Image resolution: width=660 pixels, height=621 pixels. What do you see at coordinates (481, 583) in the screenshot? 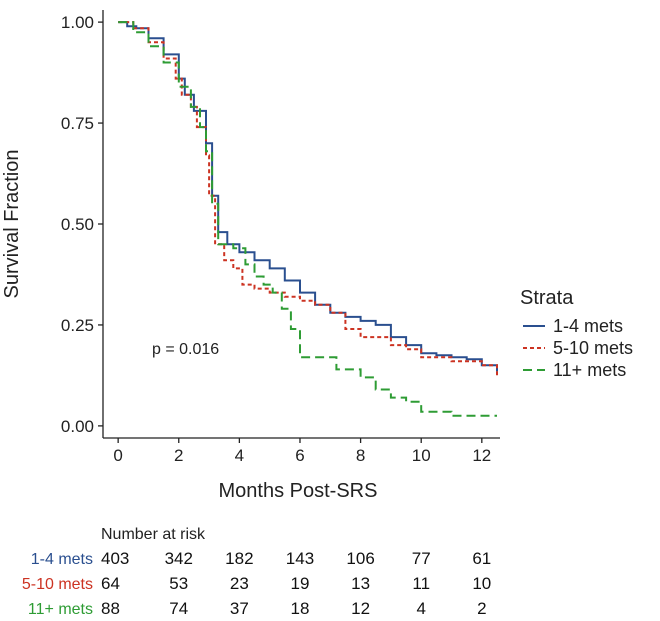
I see `risk-count: 10` at bounding box center [481, 583].